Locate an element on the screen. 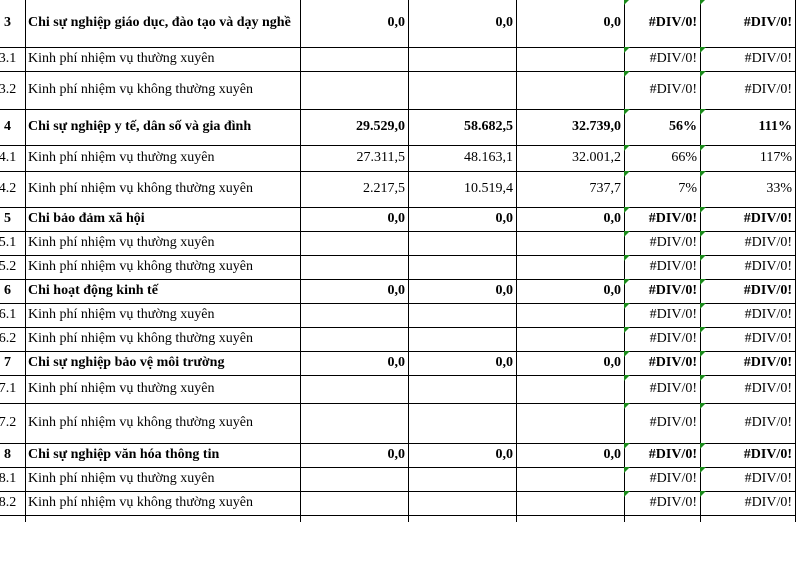  row-index: 7.2 is located at coordinates (13, 423).